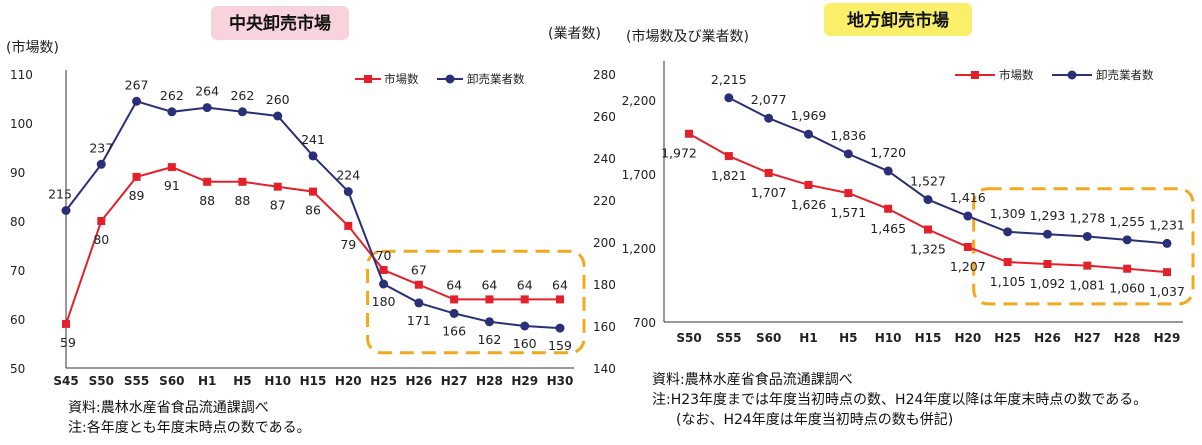  What do you see at coordinates (604, 327) in the screenshot?
I see `y2-tick-label: 160` at bounding box center [604, 327].